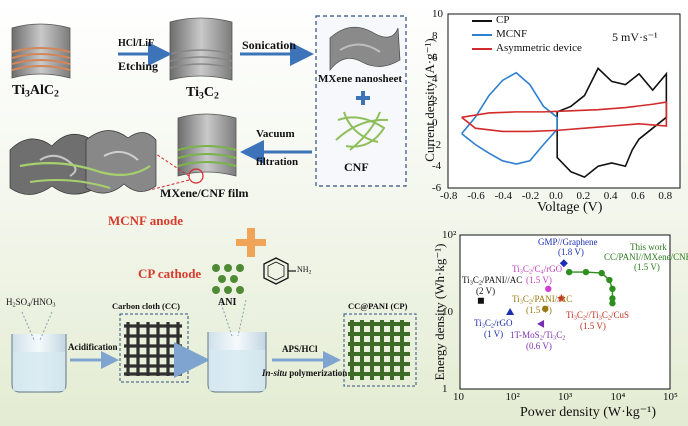 The width and height of the screenshot is (688, 426). What do you see at coordinates (593, 326) in the screenshot?
I see `label-cus-v: (1.5 V)` at bounding box center [593, 326].